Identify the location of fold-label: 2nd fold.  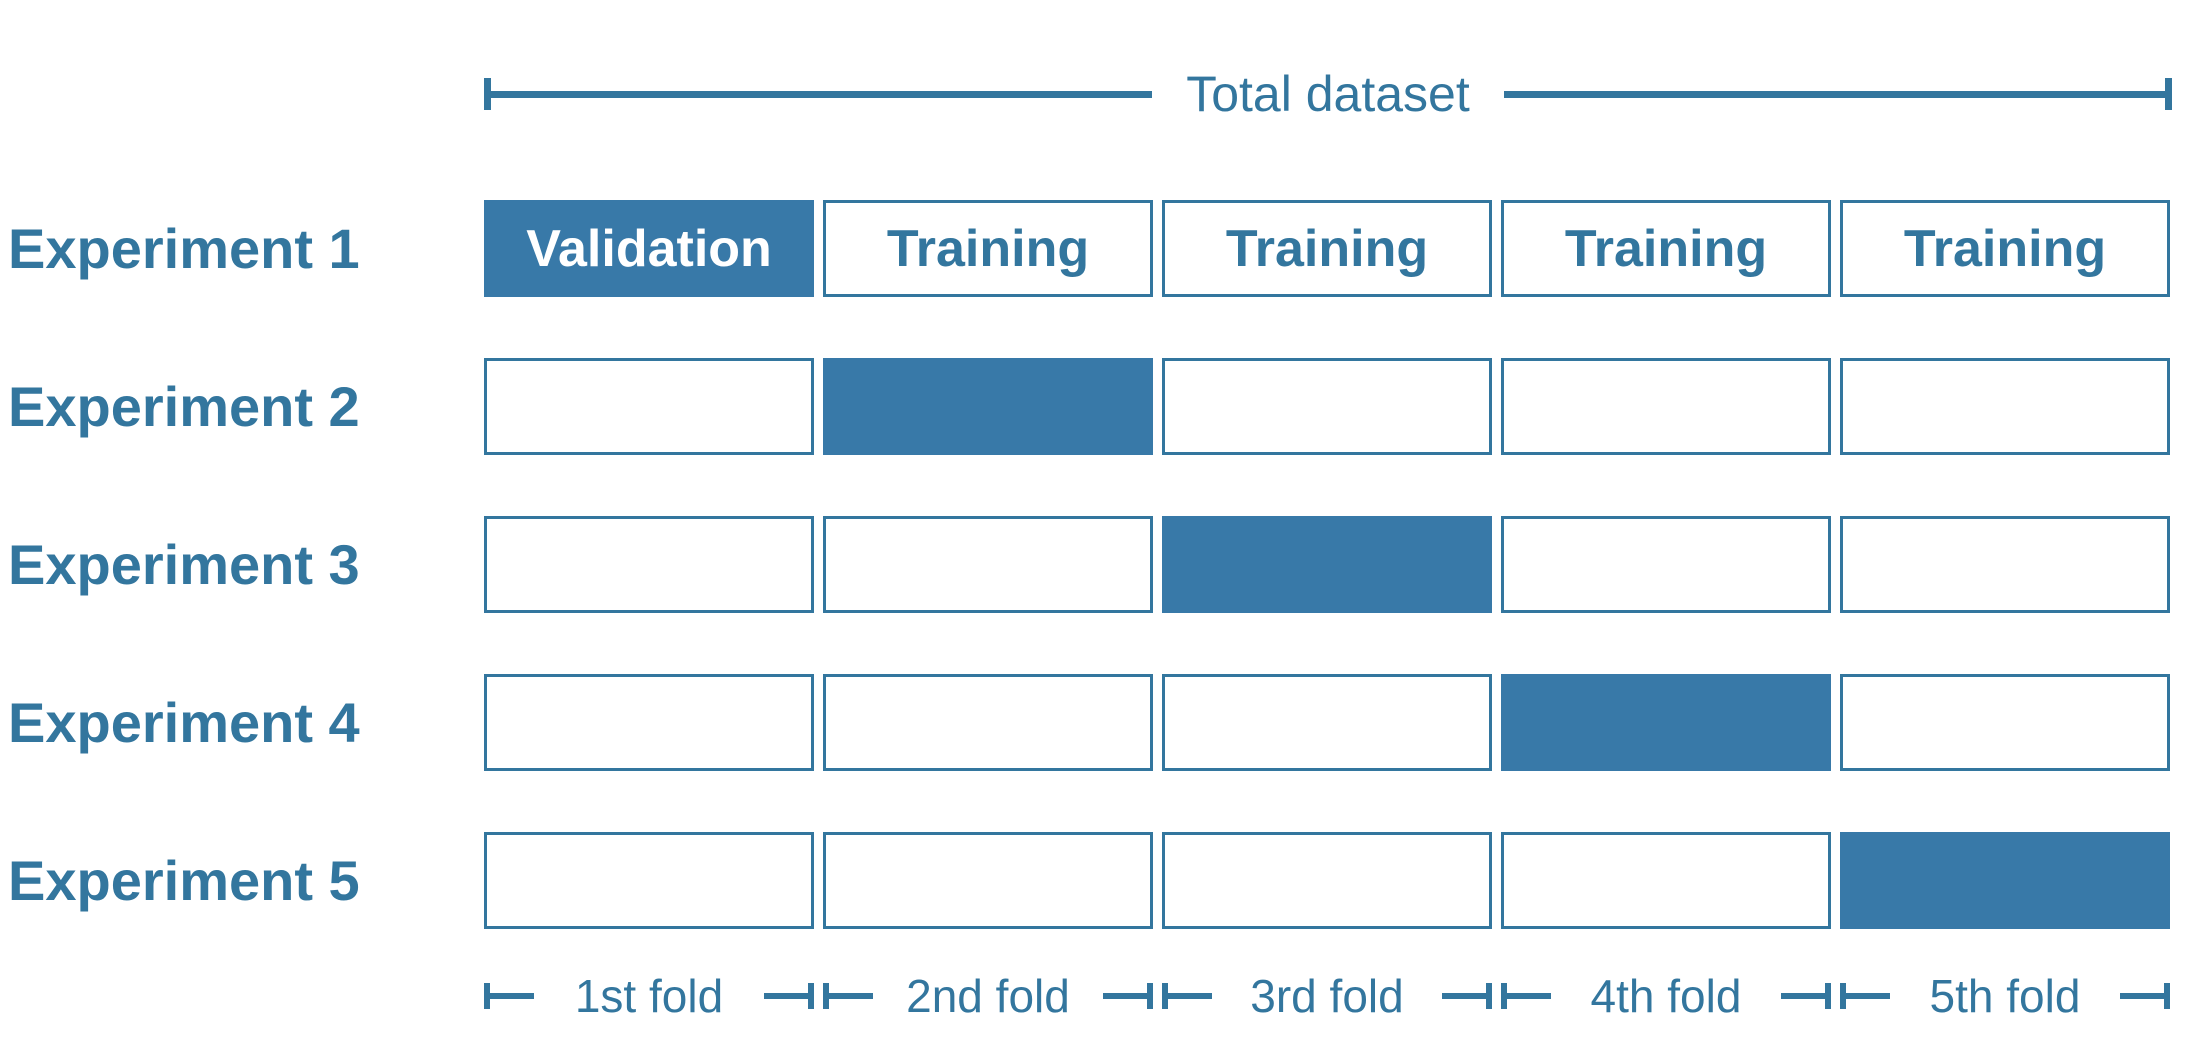
(988, 996).